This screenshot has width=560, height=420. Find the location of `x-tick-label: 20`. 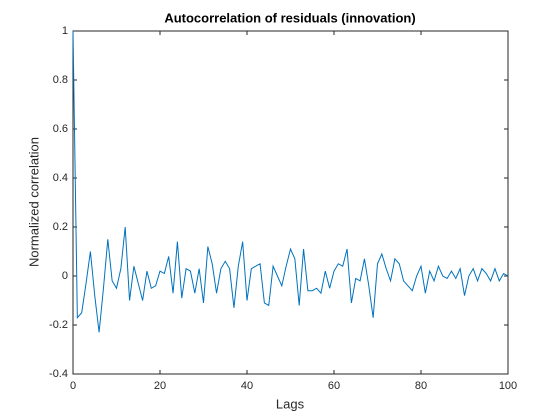

x-tick-label: 20 is located at coordinates (160, 386).